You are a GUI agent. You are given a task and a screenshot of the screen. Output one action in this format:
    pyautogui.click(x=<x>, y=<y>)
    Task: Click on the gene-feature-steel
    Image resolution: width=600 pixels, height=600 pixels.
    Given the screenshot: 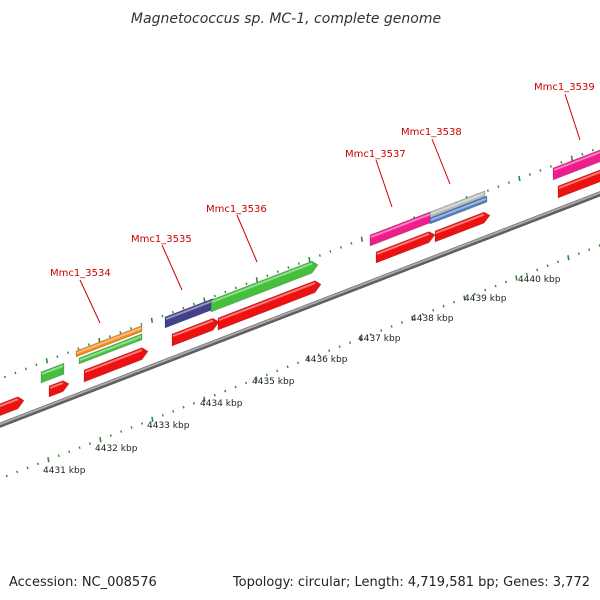 What is the action you would take?
    pyautogui.click(x=458, y=210)
    